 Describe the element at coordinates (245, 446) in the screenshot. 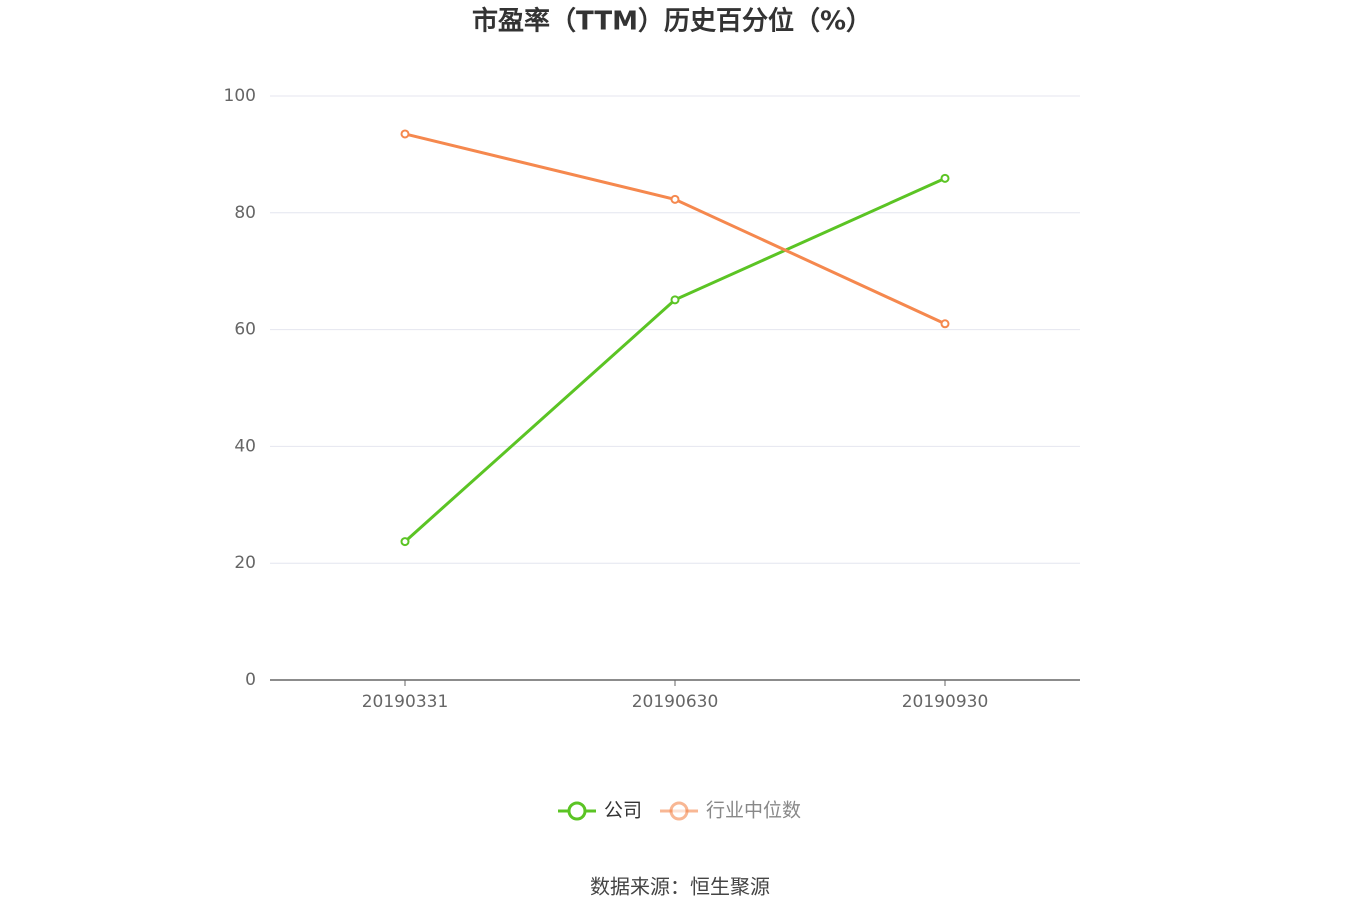

I see `y-tick-label: 40` at that location.